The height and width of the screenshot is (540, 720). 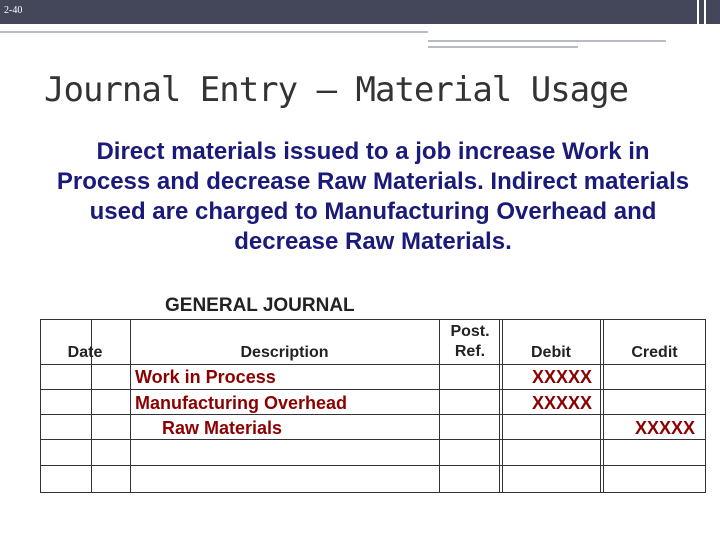 What do you see at coordinates (360, 12) in the screenshot?
I see `title-bar: 2-40` at bounding box center [360, 12].